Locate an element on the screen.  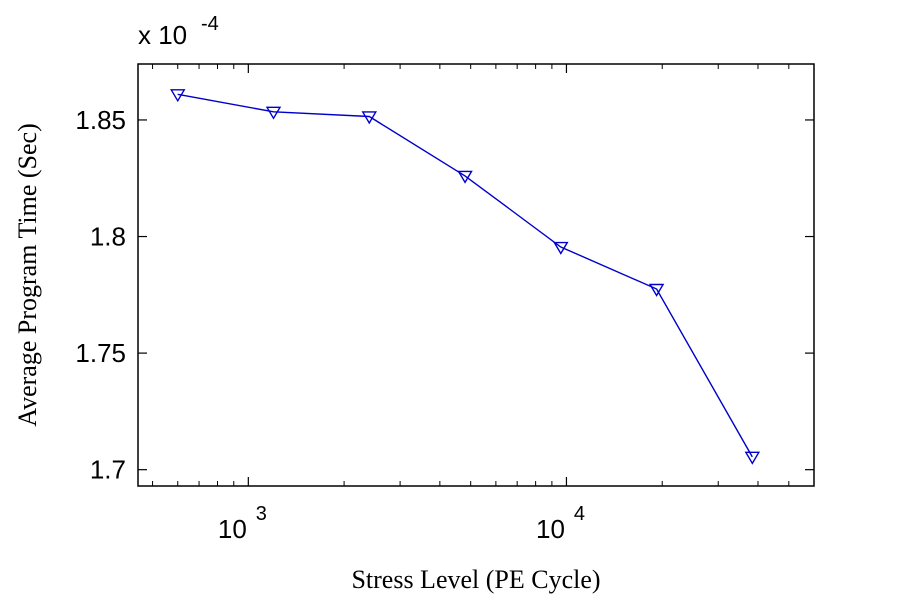
y-tick-label: 1.75 is located at coordinates (100, 353).